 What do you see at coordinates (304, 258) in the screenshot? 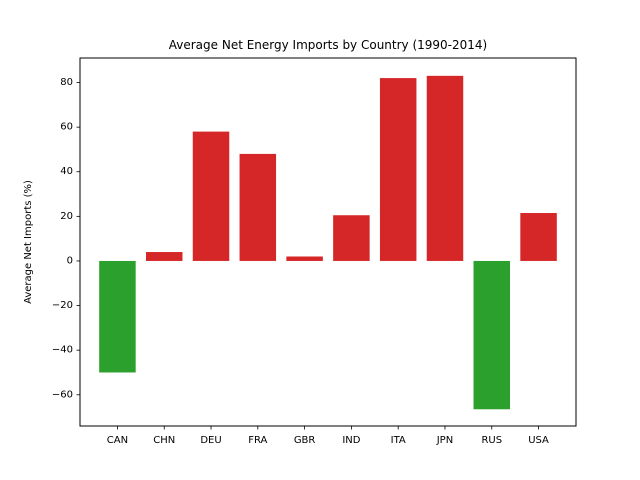
I see `bar-gbr` at bounding box center [304, 258].